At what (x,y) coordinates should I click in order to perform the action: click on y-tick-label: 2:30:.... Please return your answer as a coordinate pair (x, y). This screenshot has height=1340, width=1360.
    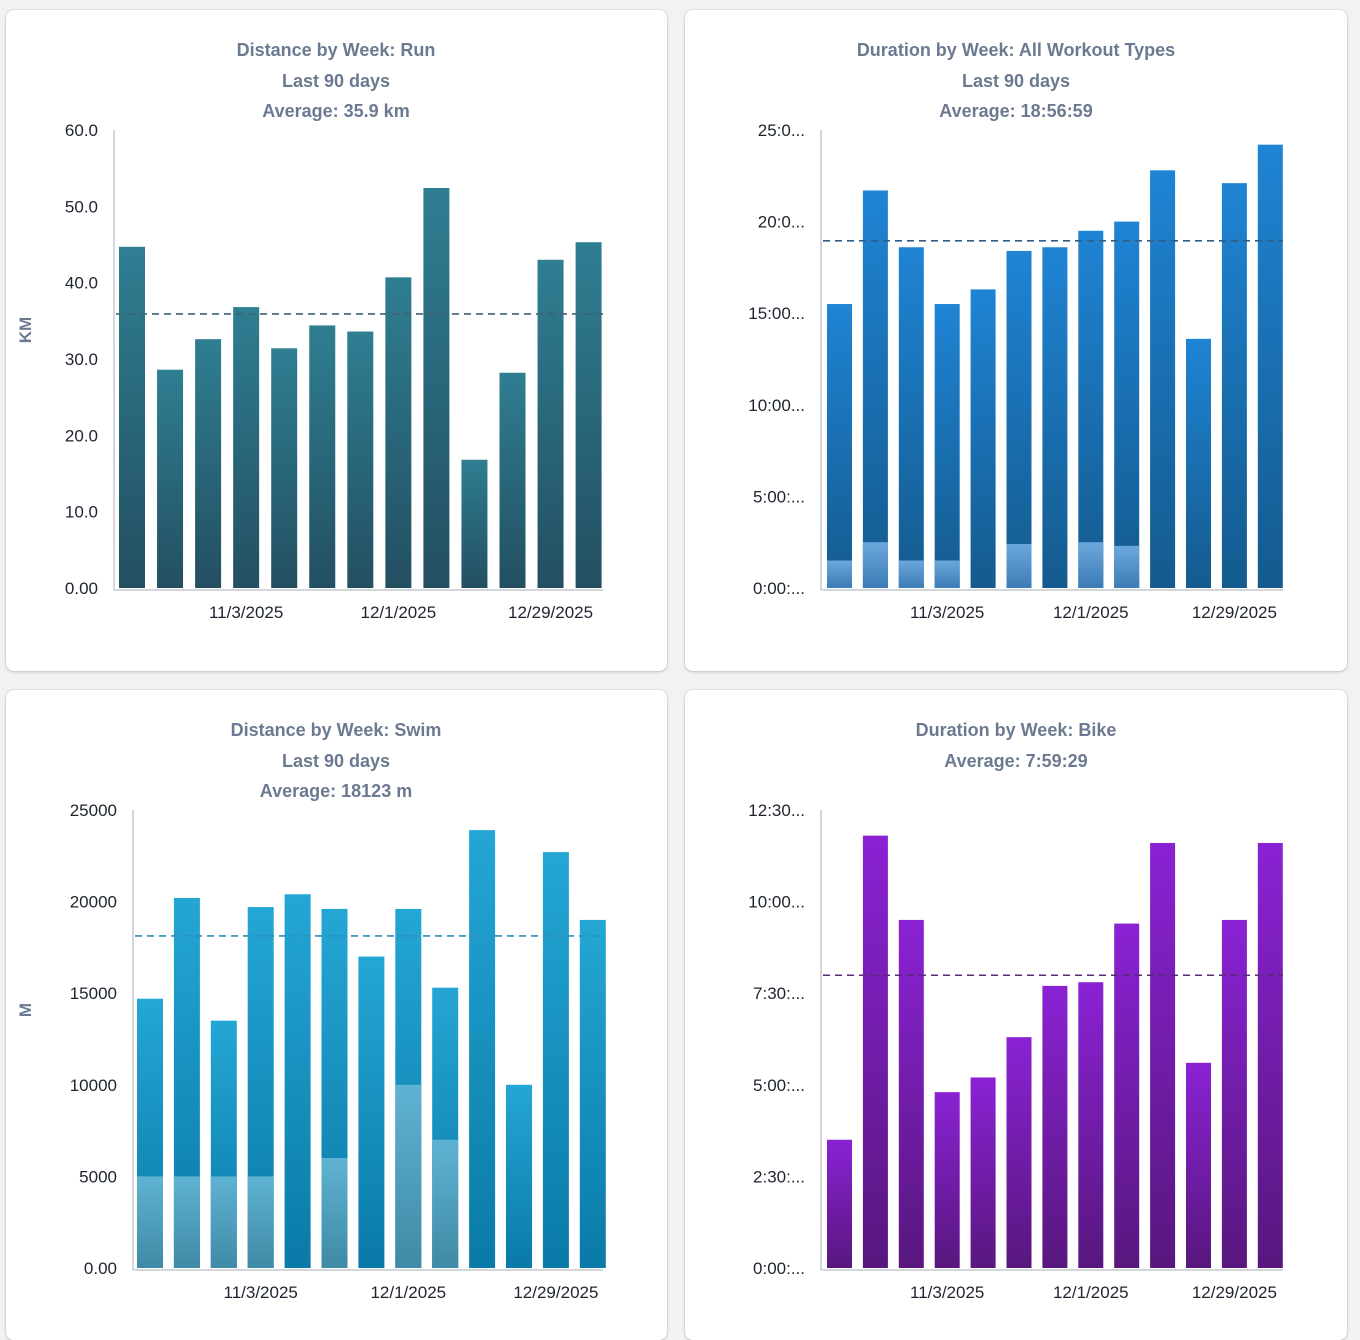
    Looking at the image, I should click on (779, 1176).